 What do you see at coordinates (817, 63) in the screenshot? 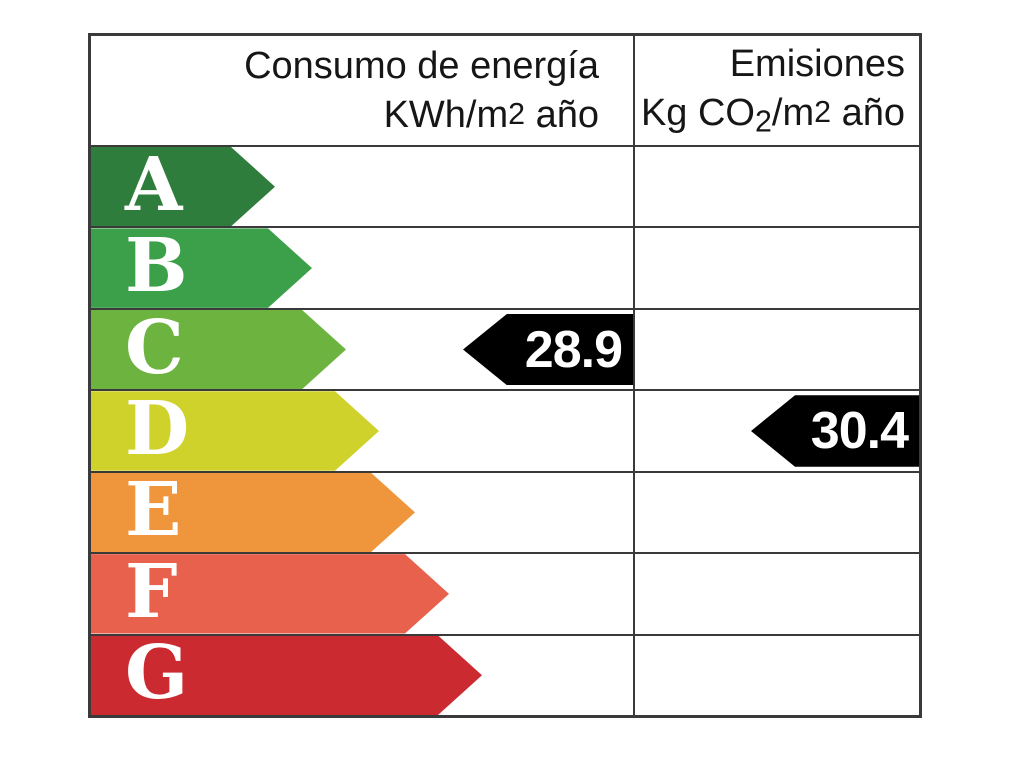
I see `emissions-header-title: Emisiones` at bounding box center [817, 63].